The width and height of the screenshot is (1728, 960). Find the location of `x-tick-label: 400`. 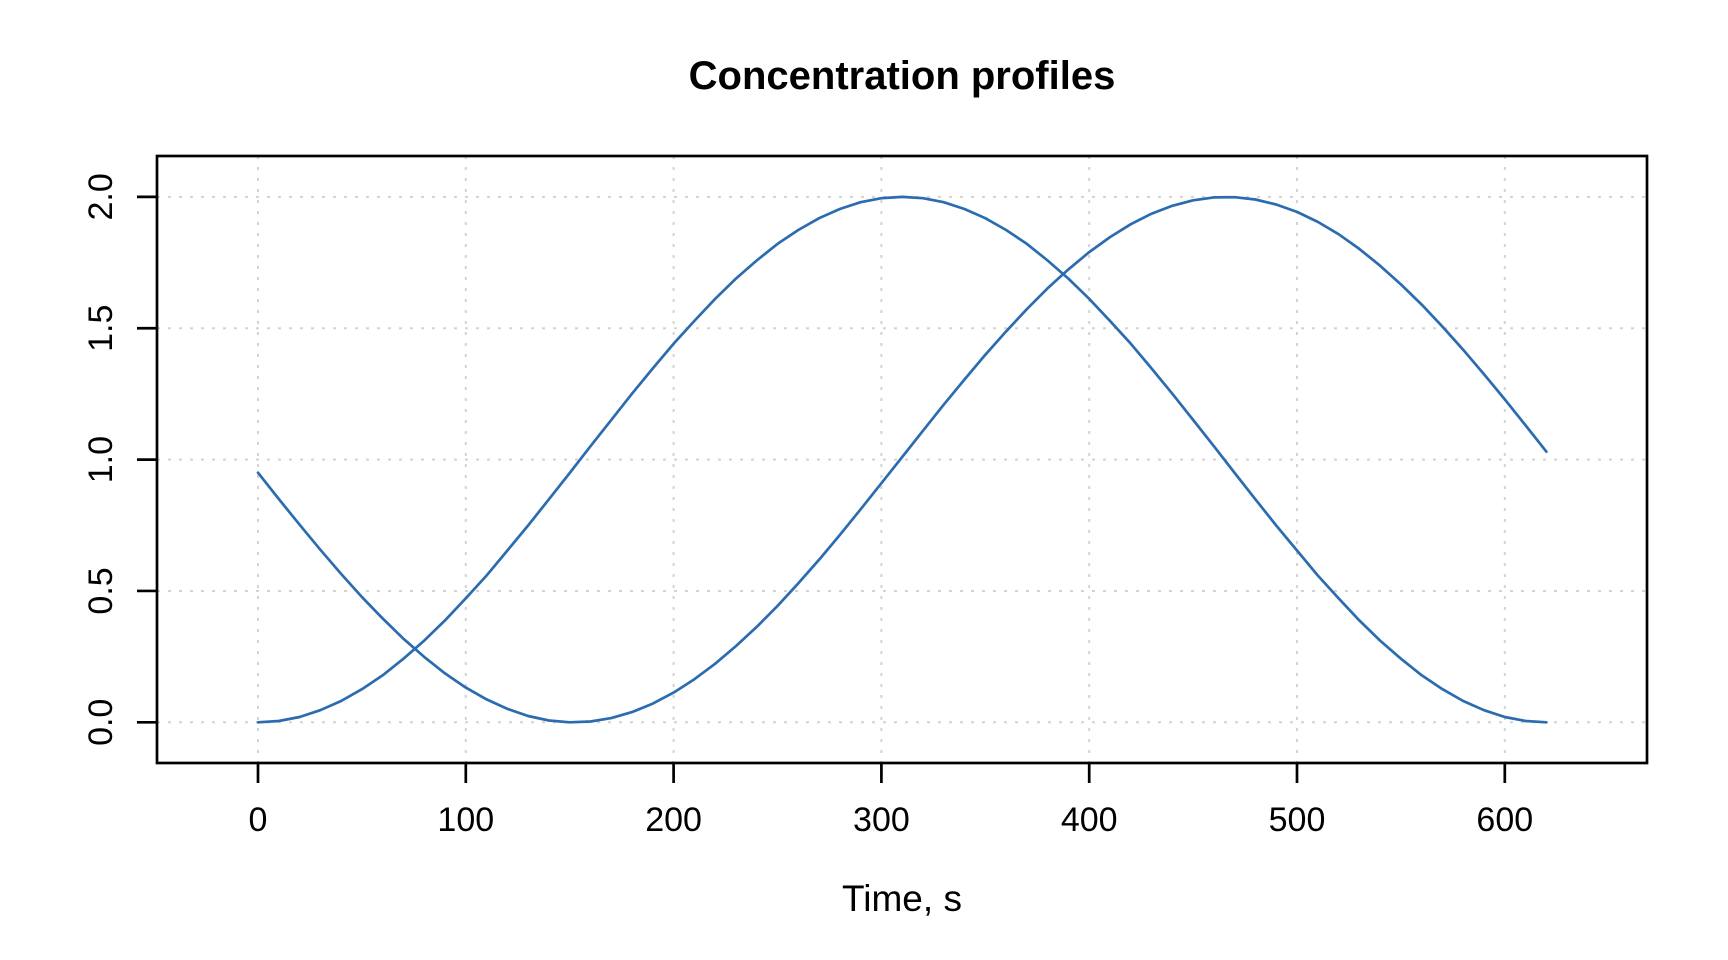

x-tick-label: 400 is located at coordinates (1089, 820).